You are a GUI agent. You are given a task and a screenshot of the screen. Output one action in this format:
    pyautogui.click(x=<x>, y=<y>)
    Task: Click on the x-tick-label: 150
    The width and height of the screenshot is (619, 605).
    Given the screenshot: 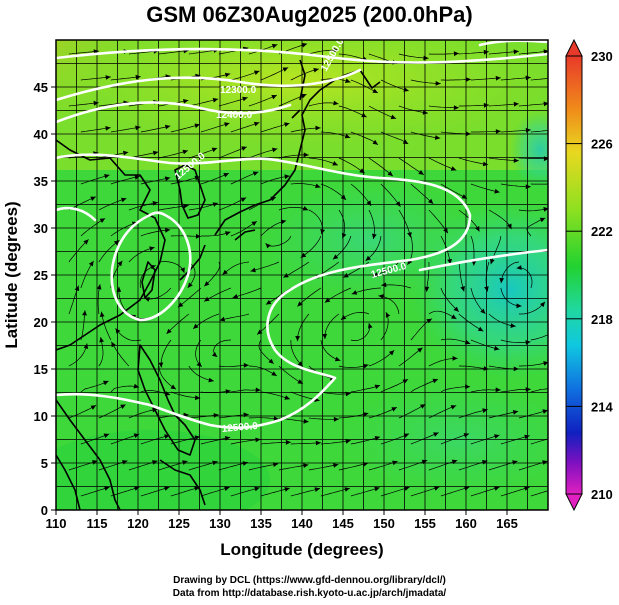 What is the action you would take?
    pyautogui.click(x=384, y=523)
    